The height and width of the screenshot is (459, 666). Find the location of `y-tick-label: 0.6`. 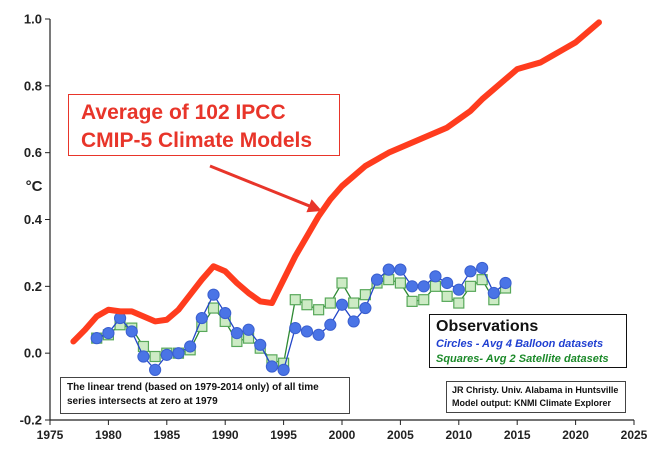

y-tick-label: 0.6 is located at coordinates (33, 152).